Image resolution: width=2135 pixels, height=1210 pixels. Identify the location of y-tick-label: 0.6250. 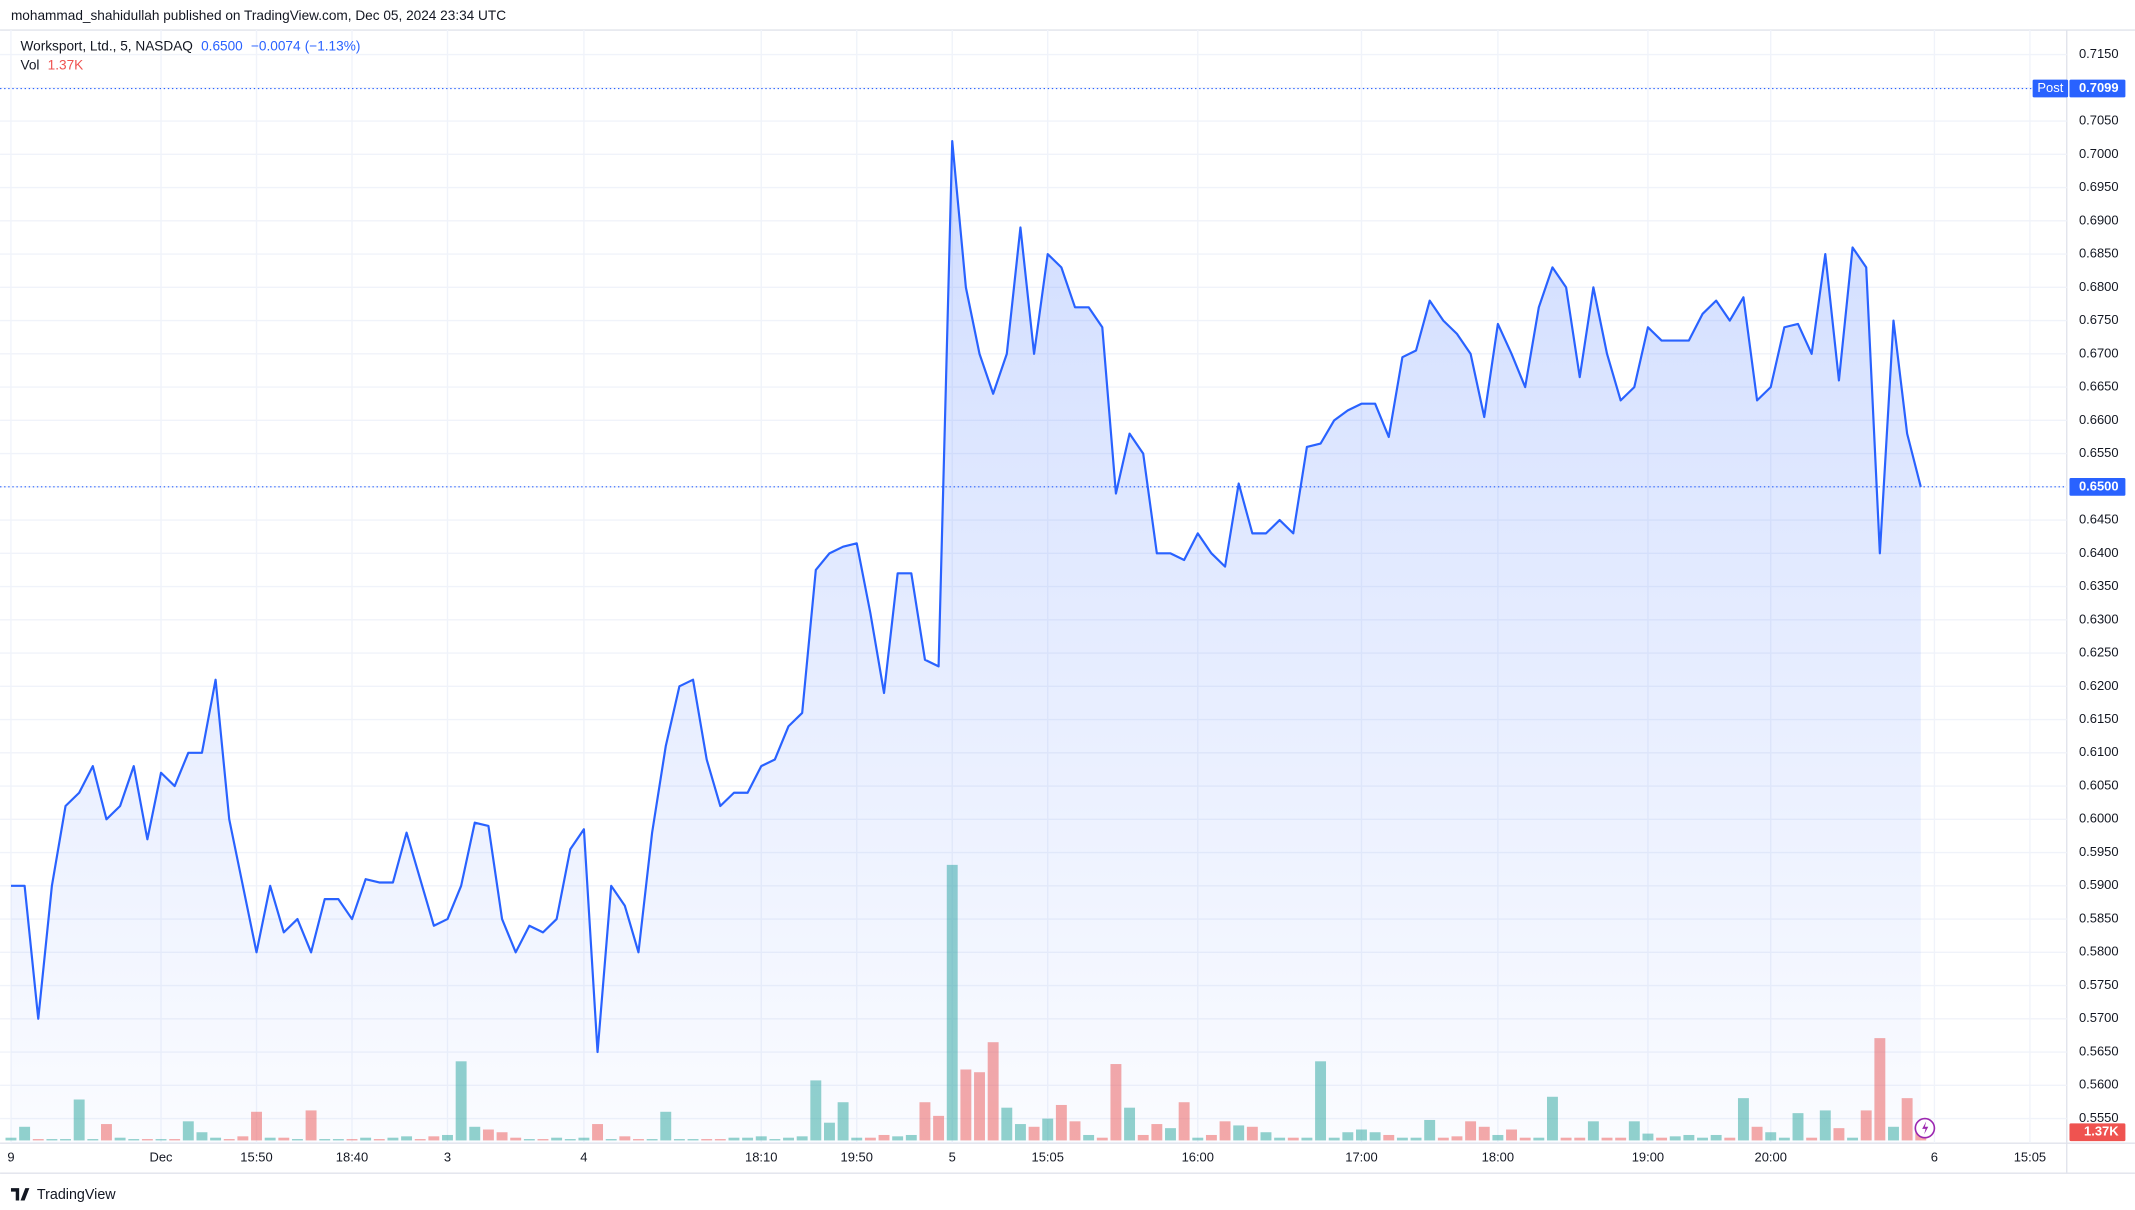
(2099, 652).